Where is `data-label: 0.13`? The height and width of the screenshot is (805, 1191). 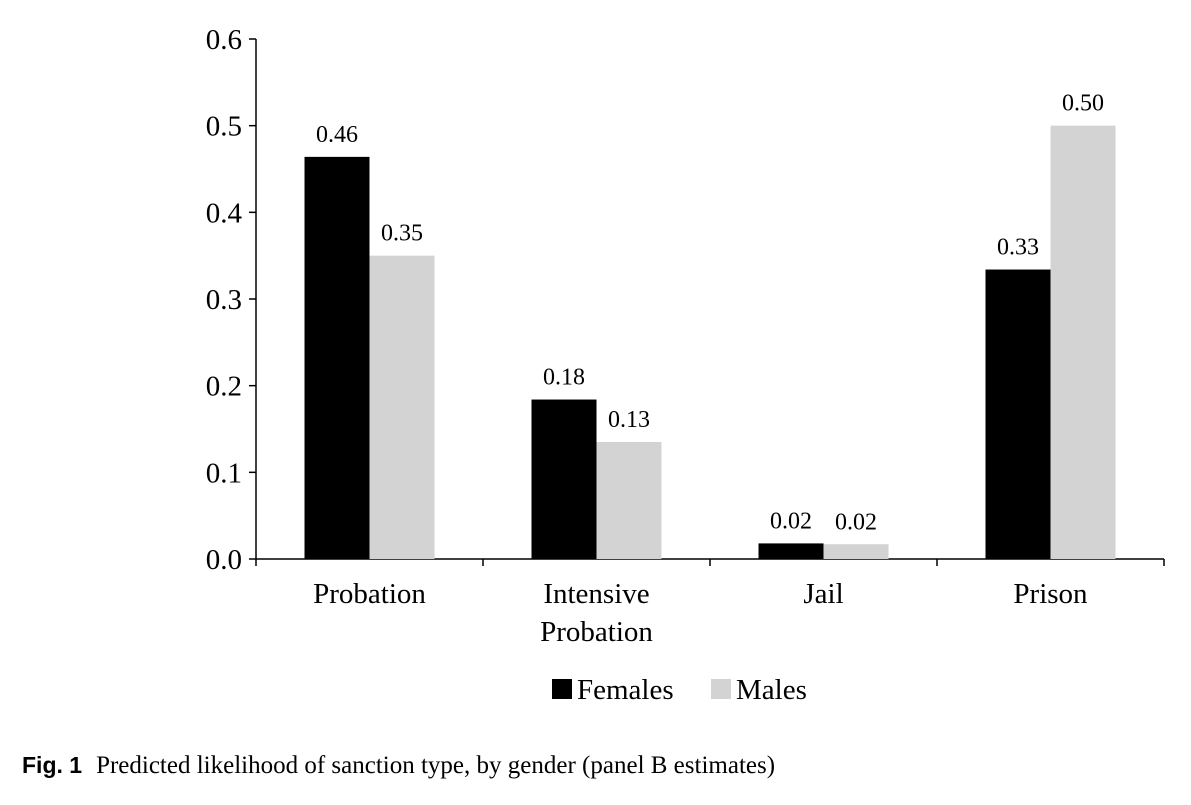
data-label: 0.13 is located at coordinates (629, 420).